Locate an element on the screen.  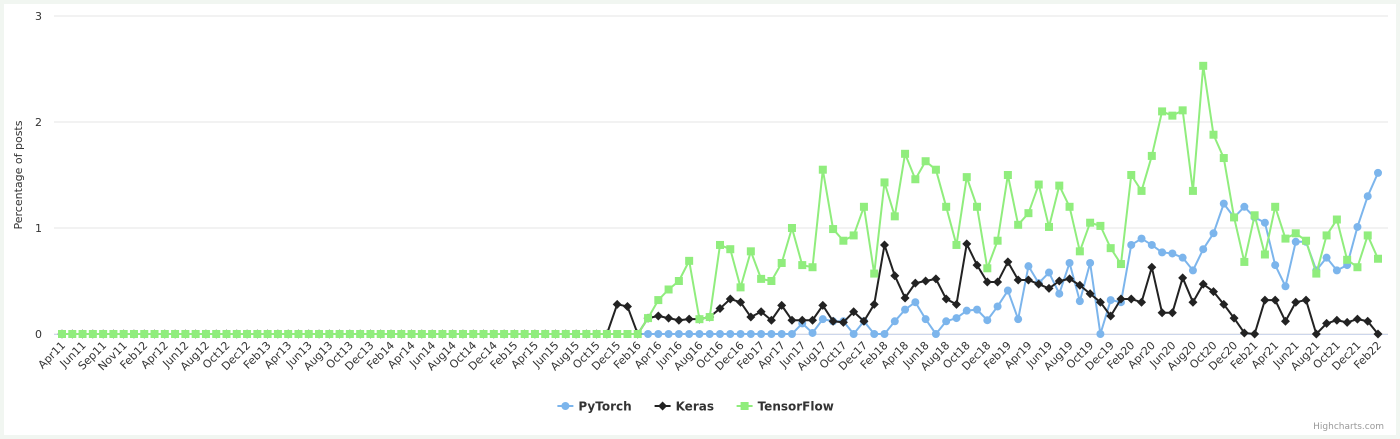
legend-label: TensorFlow is located at coordinates (796, 407).